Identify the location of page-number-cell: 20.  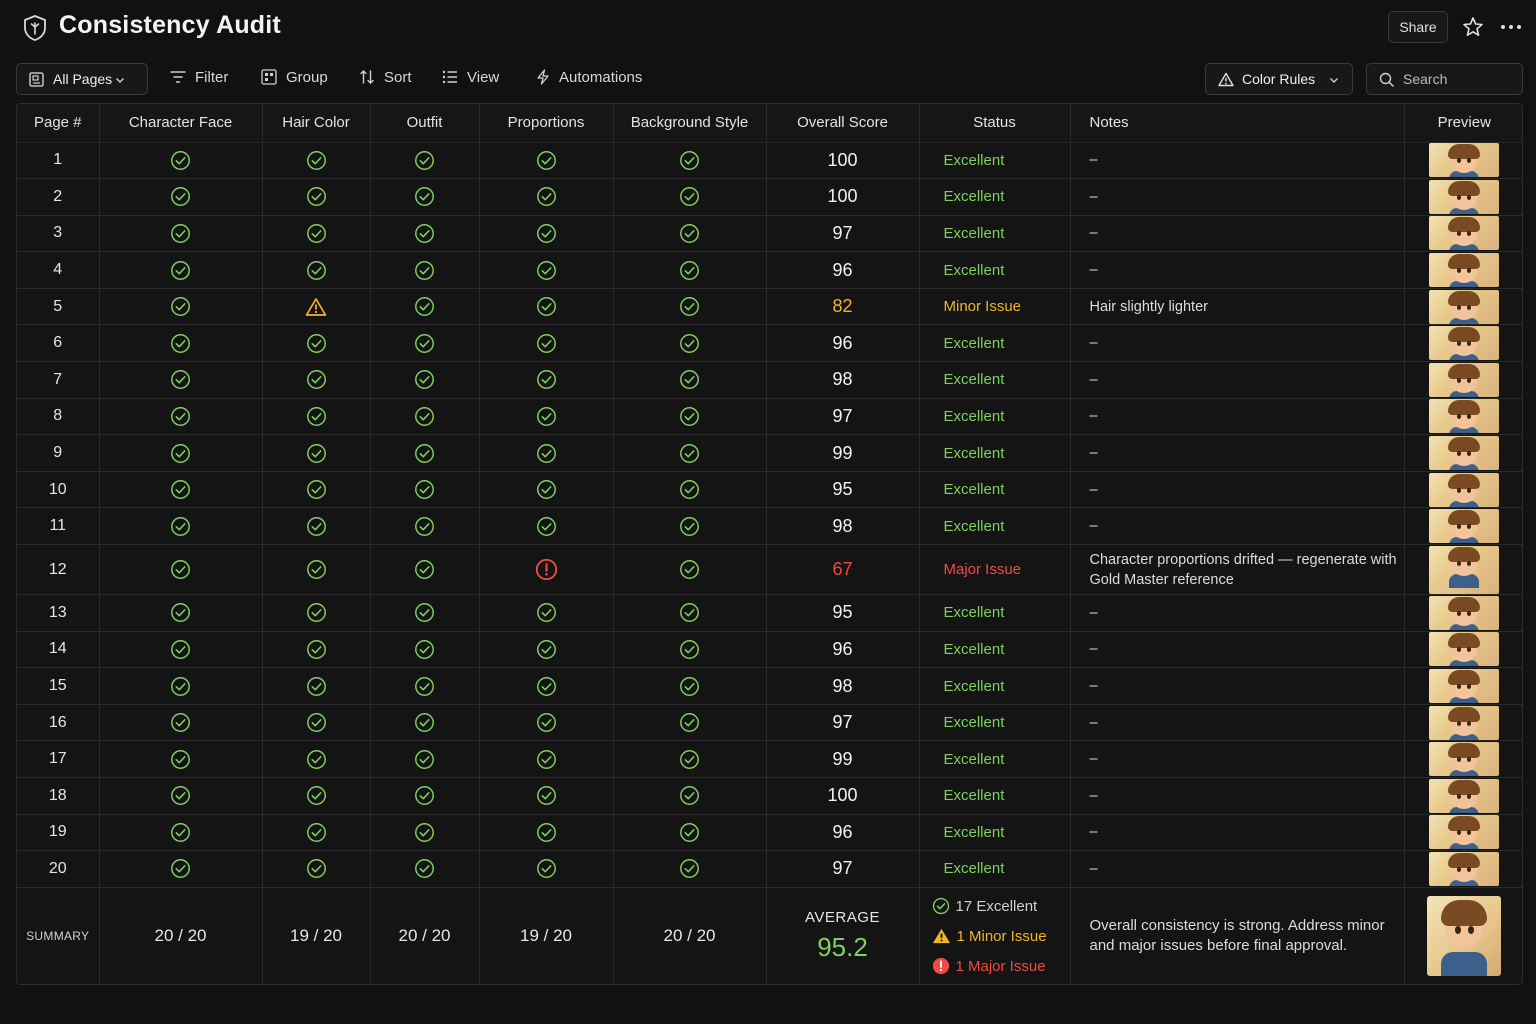
(58, 869).